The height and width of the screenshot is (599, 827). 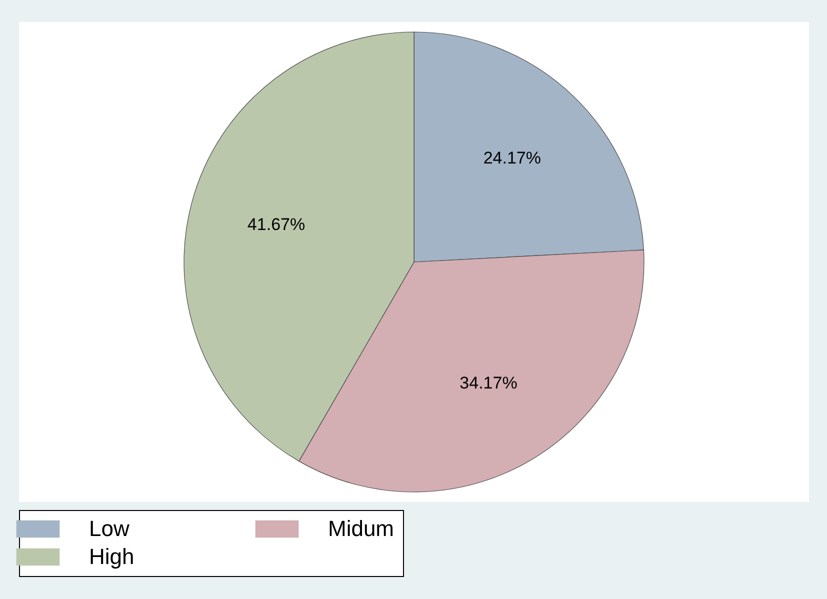 I want to click on legend-label: Midum, so click(x=361, y=528).